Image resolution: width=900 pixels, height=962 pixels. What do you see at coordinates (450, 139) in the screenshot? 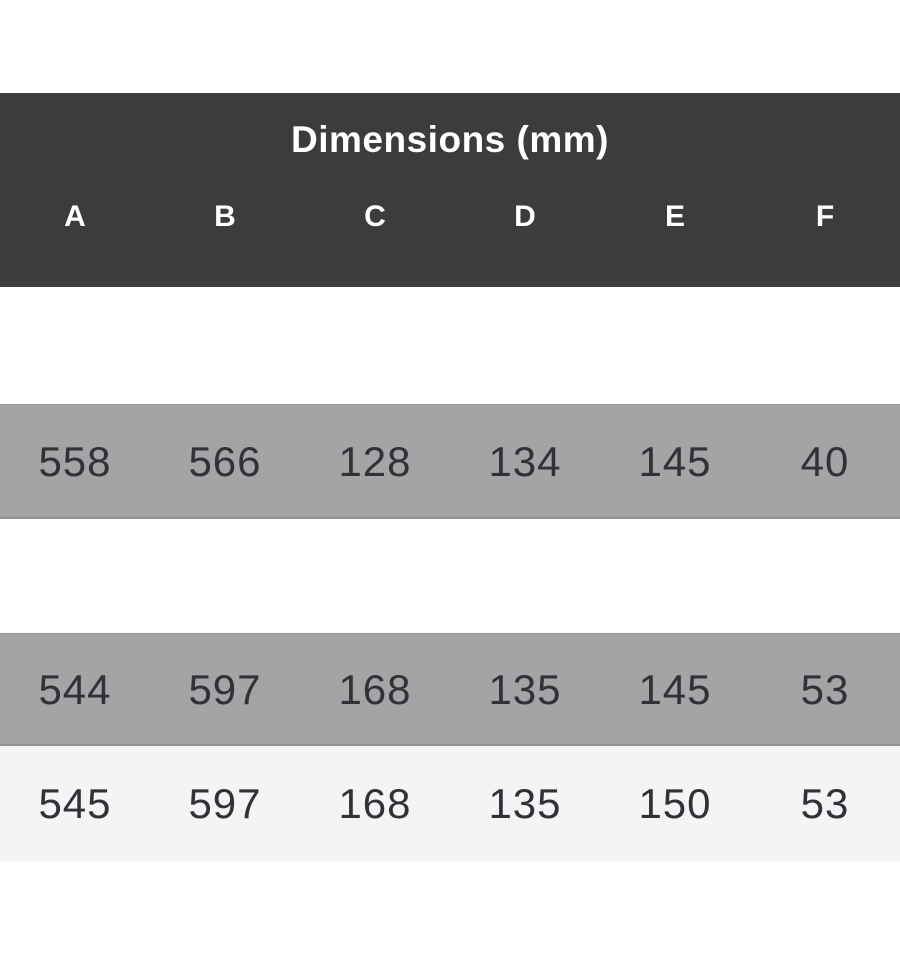
I see `table-title: Dimensions (mm)` at bounding box center [450, 139].